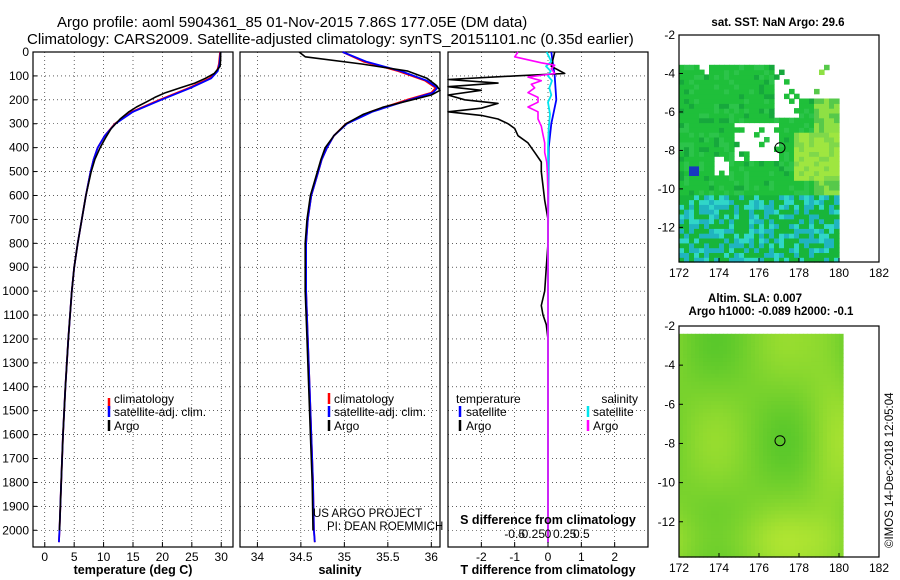 This screenshot has height=580, width=900. Describe the element at coordinates (772, 312) in the screenshot. I see `sla-map-subtitle: Argo h1000: -0.089 h2000: -0.1` at that location.